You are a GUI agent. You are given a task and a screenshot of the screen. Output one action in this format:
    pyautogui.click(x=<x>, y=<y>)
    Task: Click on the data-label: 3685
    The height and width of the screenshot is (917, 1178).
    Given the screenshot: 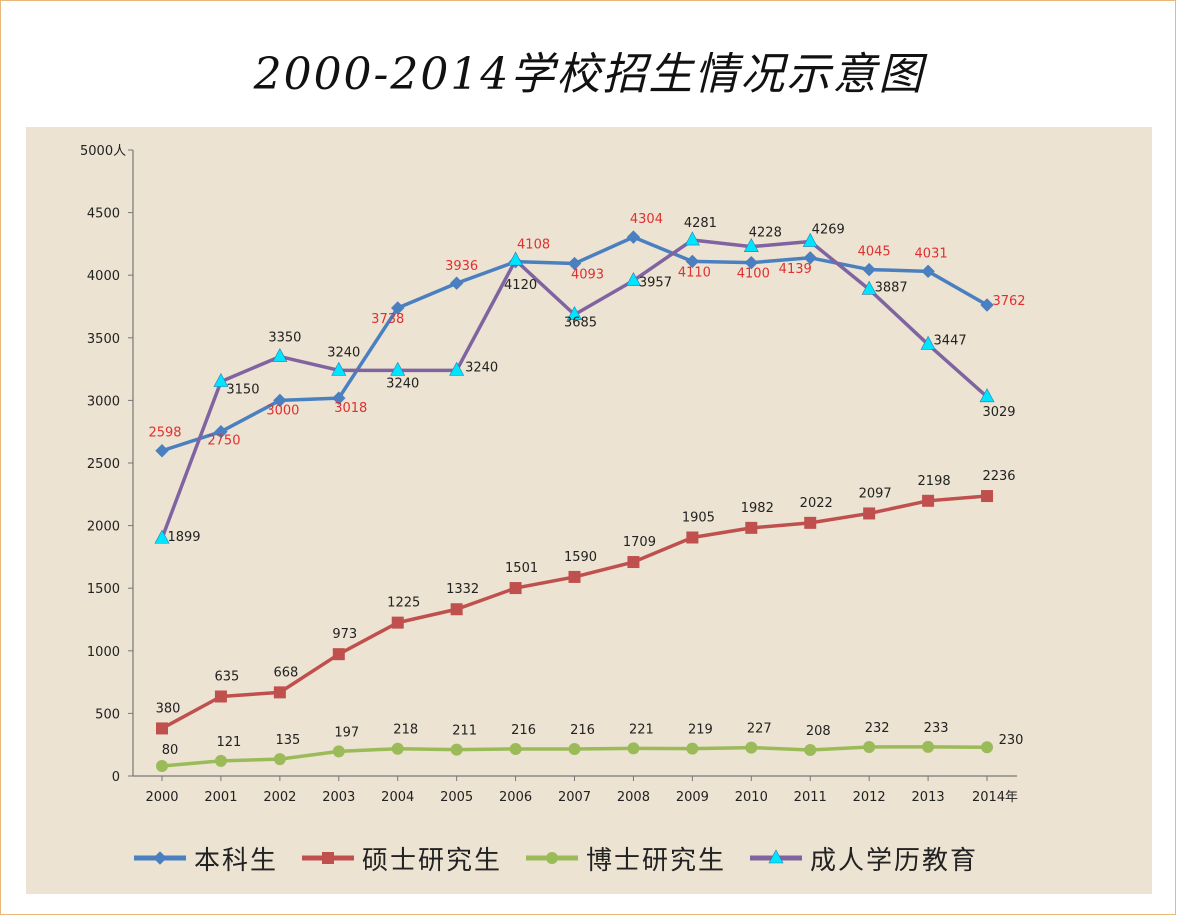 What is the action you would take?
    pyautogui.click(x=580, y=323)
    